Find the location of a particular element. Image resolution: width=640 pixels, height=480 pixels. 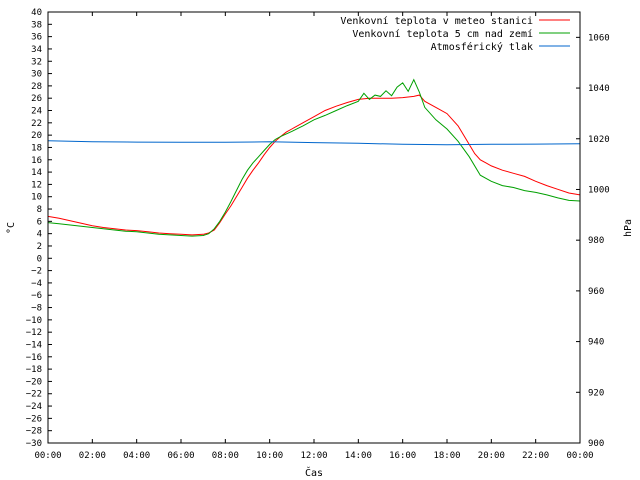

y-left-tick-label: 20 is located at coordinates (36, 136).